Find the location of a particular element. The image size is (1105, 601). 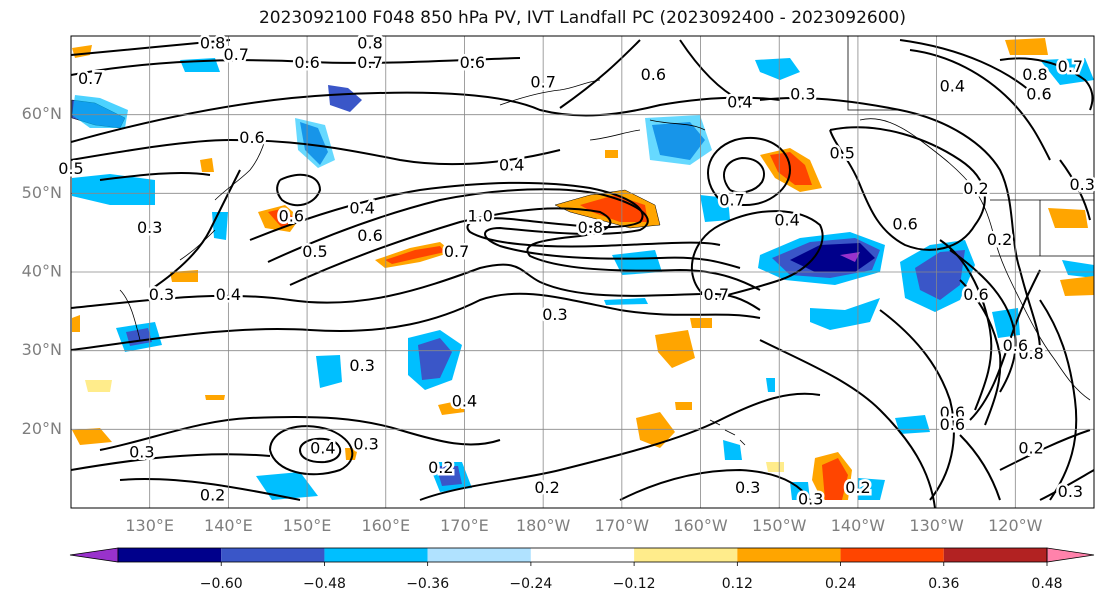

latitude-tick-label: 50°N is located at coordinates (42, 192).